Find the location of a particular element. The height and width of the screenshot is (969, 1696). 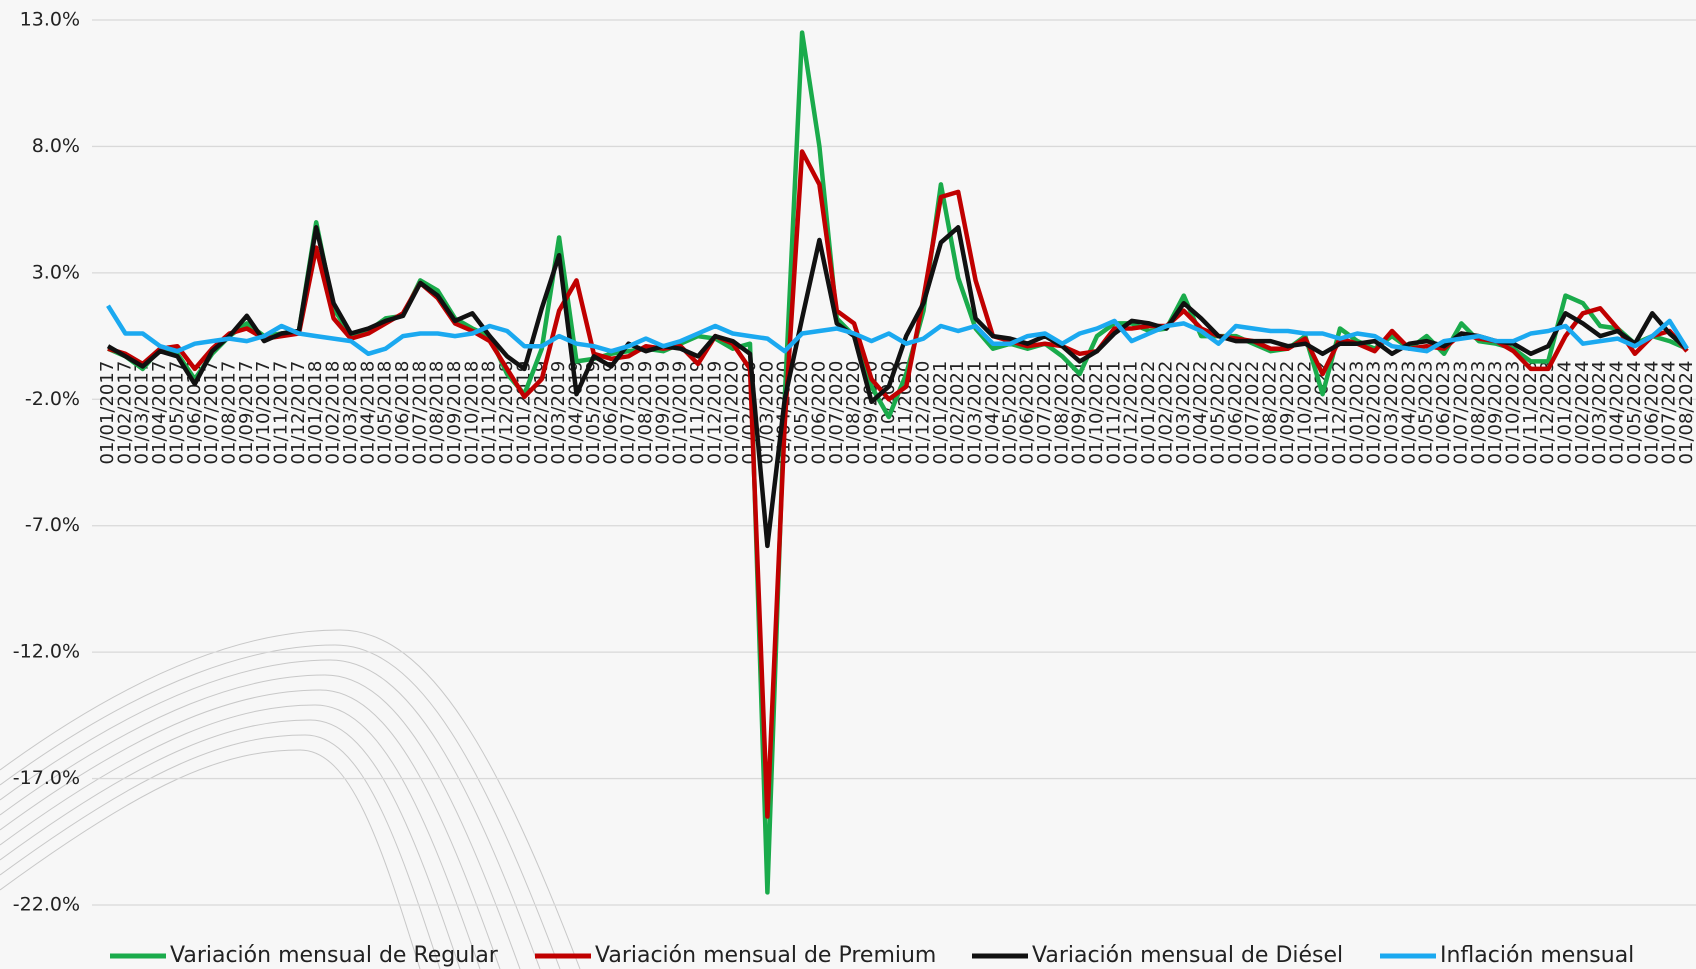

x-tick-label: 01/07/2022 is located at coordinates (1252, 413).